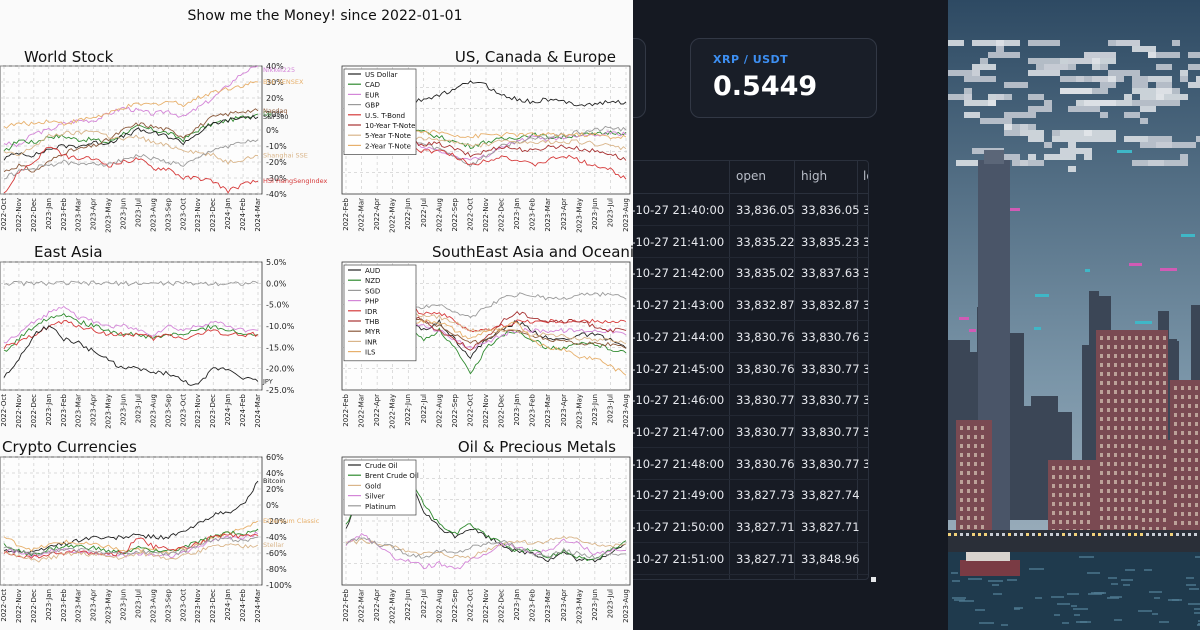  Describe the element at coordinates (280, 390) in the screenshot. I see `y-tick-label: -25.0%` at that location.